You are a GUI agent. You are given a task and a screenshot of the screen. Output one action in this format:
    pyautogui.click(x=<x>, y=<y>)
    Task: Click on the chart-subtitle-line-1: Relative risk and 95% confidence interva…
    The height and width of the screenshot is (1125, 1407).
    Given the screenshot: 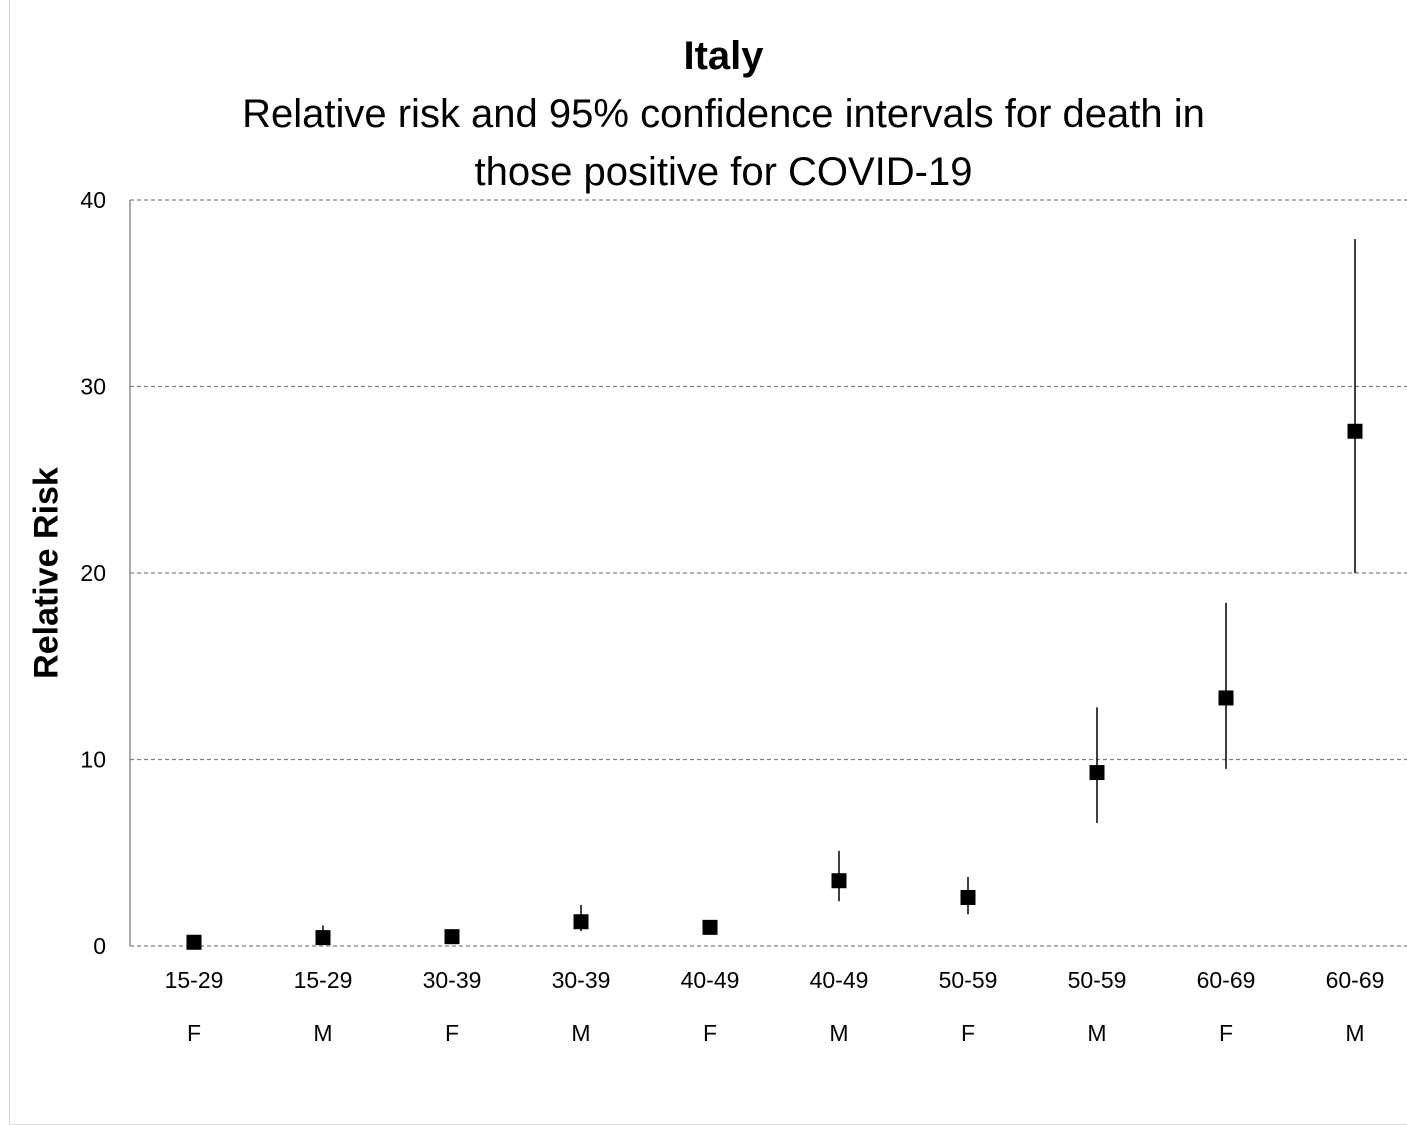 What is the action you would take?
    pyautogui.click(x=723, y=114)
    